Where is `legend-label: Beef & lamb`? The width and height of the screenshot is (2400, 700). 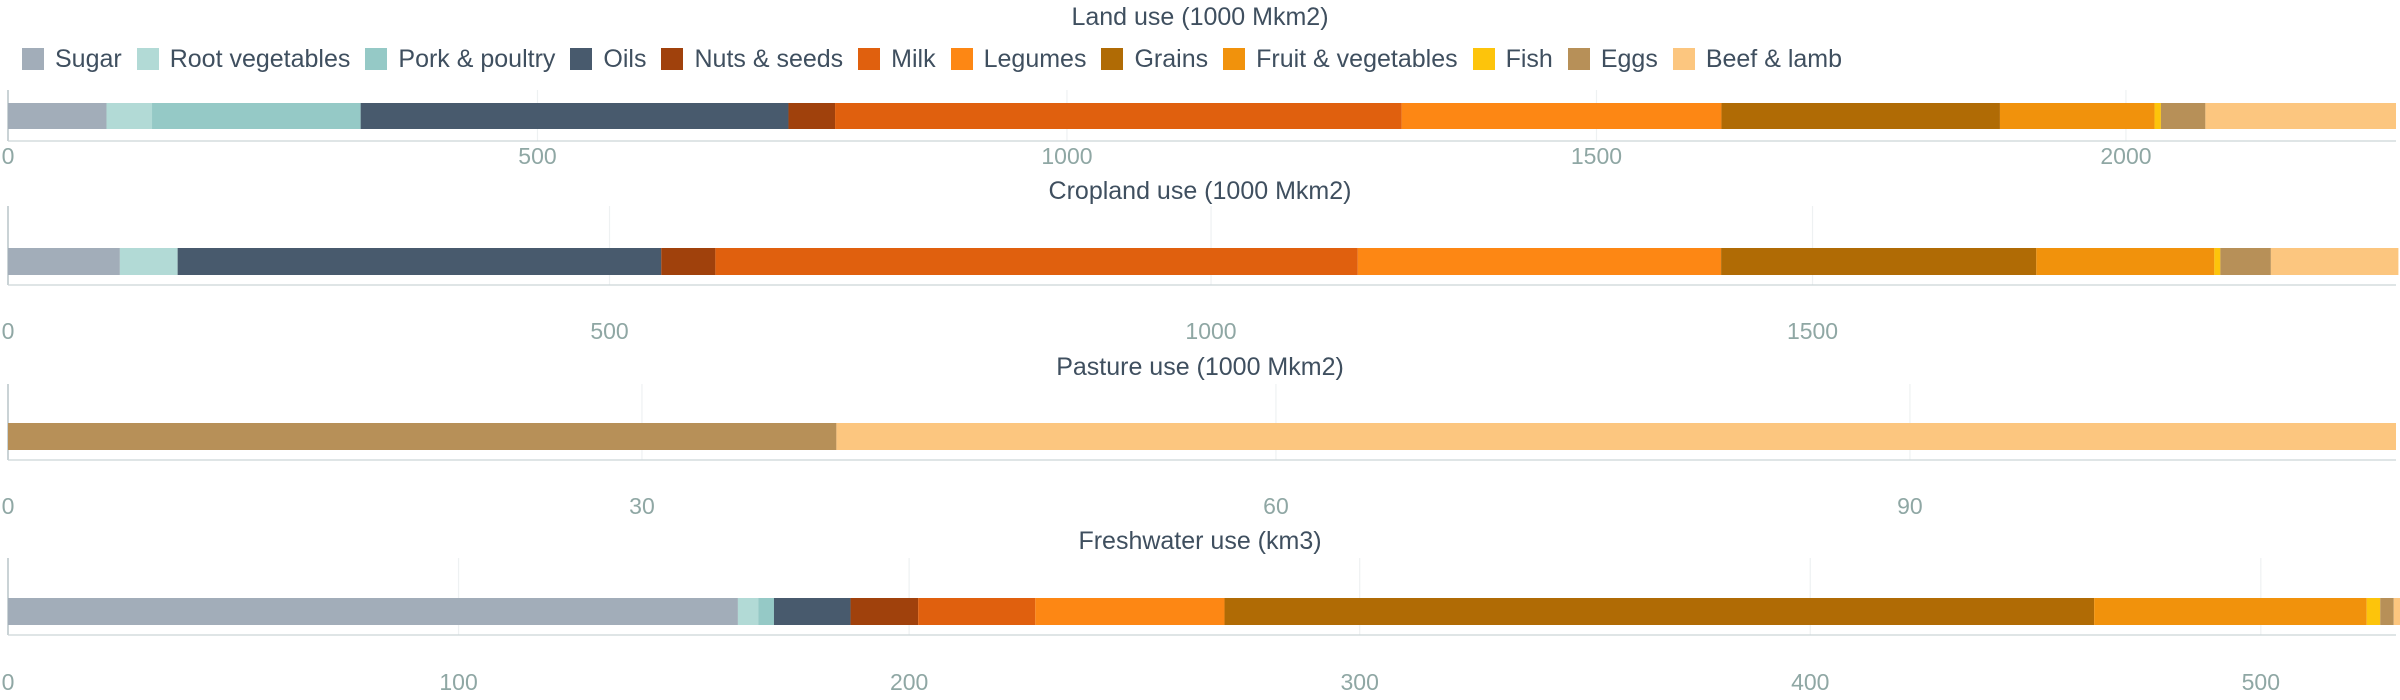 legend-label: Beef & lamb is located at coordinates (1774, 58).